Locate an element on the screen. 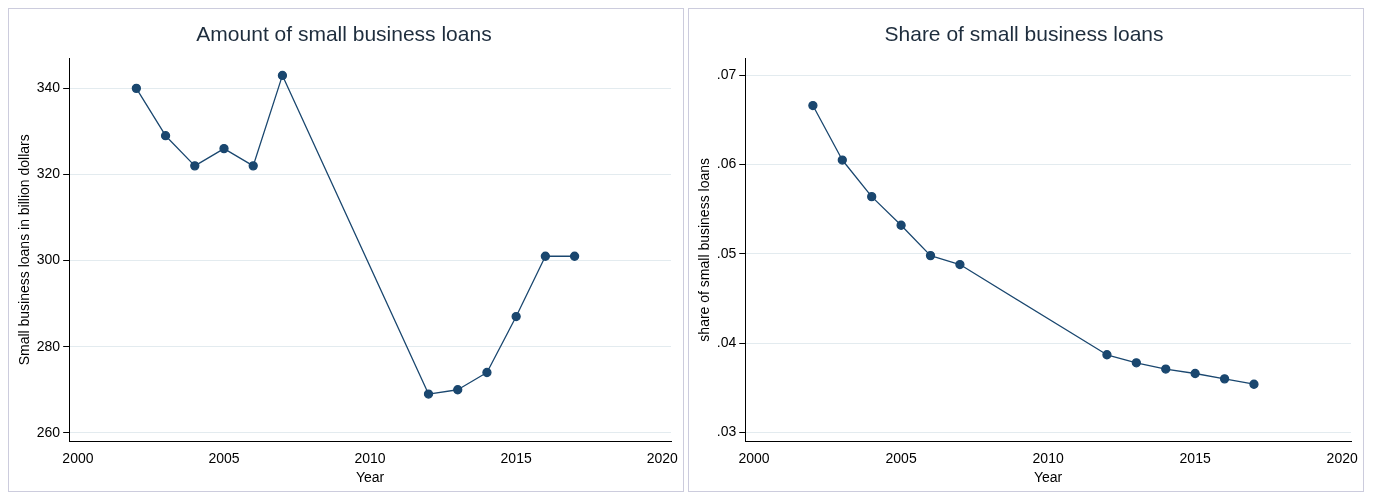 Image resolution: width=1373 pixels, height=502 pixels. y-tick-label: .04 is located at coordinates (726, 342).